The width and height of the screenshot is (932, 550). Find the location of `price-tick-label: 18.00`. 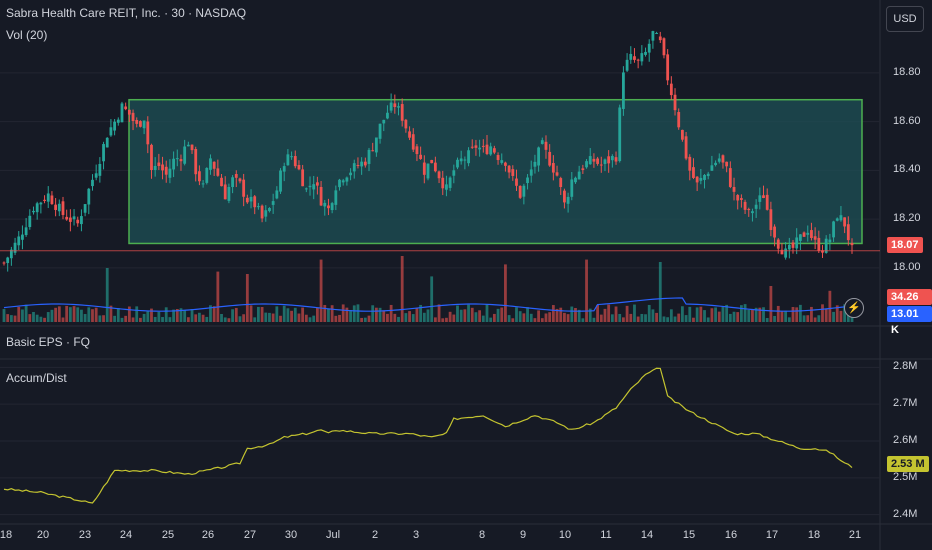

price-tick-label: 18.00 is located at coordinates (907, 266).